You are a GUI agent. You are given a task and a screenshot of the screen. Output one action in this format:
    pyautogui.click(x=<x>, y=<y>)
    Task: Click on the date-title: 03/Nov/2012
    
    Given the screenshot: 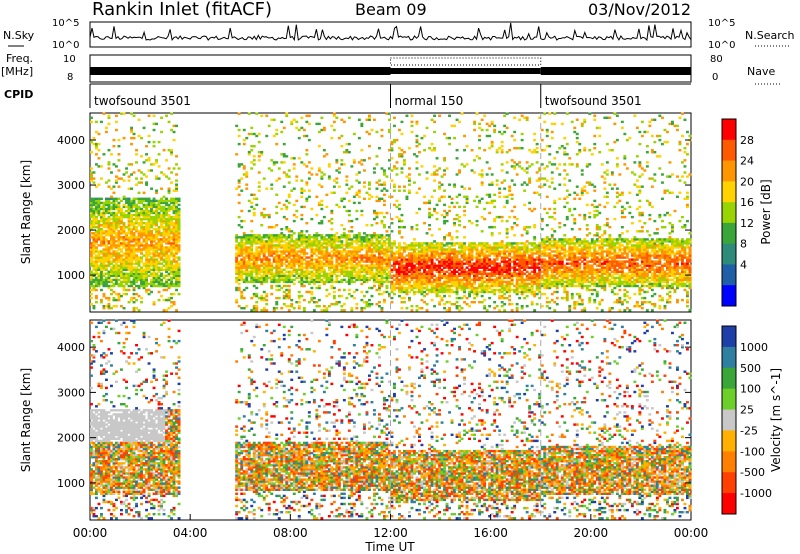 What is the action you would take?
    pyautogui.click(x=639, y=9)
    